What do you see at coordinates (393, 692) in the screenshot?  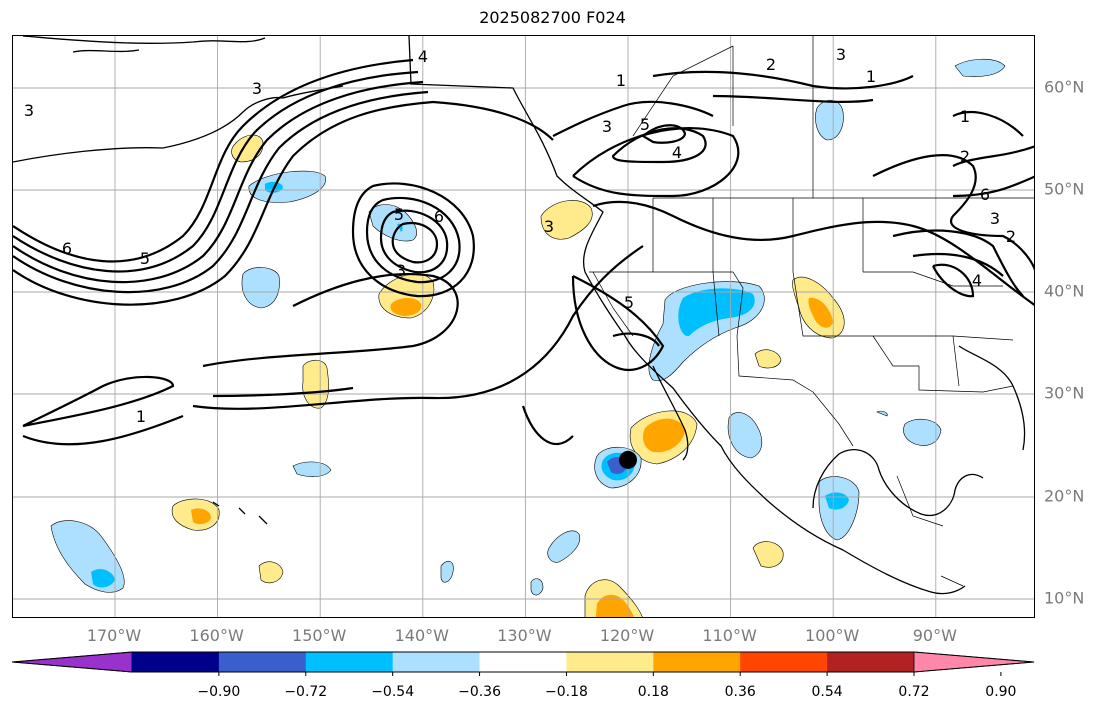 I see `colorbar-tick-label: −0.54` at bounding box center [393, 692].